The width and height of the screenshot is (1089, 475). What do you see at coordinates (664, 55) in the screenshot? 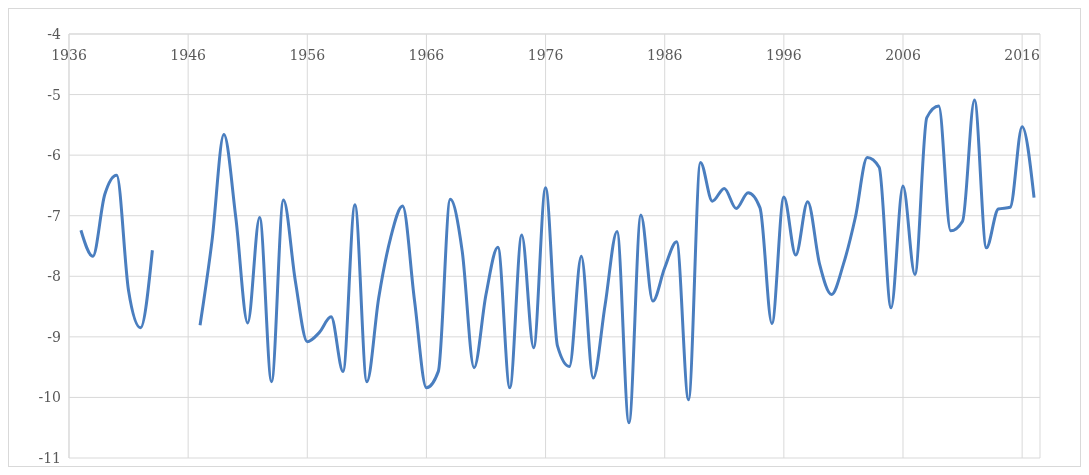
I see `x-tick-label: 1986` at bounding box center [664, 55].